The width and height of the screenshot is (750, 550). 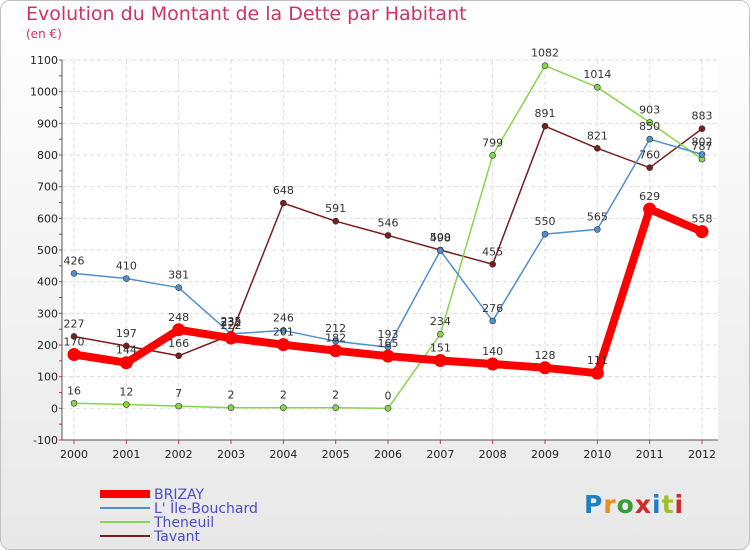 What do you see at coordinates (283, 454) in the screenshot?
I see `x-tick-label: 2004` at bounding box center [283, 454].